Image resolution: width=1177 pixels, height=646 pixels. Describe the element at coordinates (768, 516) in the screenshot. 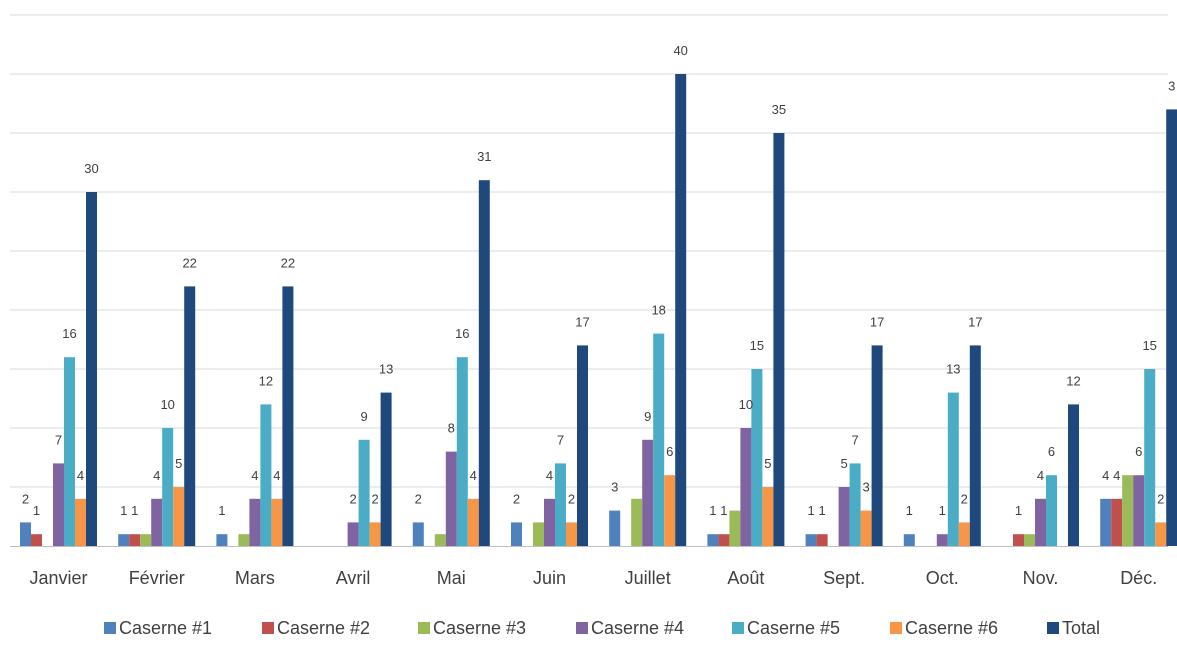

I see `bar-caserne-6-aout` at that location.